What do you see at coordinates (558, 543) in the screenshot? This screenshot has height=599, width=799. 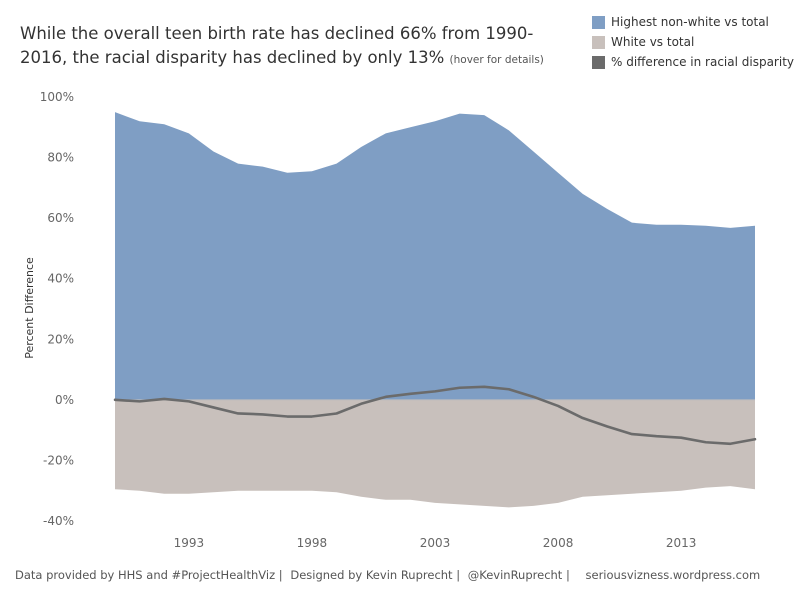 I see `x-tick-label: 2008` at bounding box center [558, 543].